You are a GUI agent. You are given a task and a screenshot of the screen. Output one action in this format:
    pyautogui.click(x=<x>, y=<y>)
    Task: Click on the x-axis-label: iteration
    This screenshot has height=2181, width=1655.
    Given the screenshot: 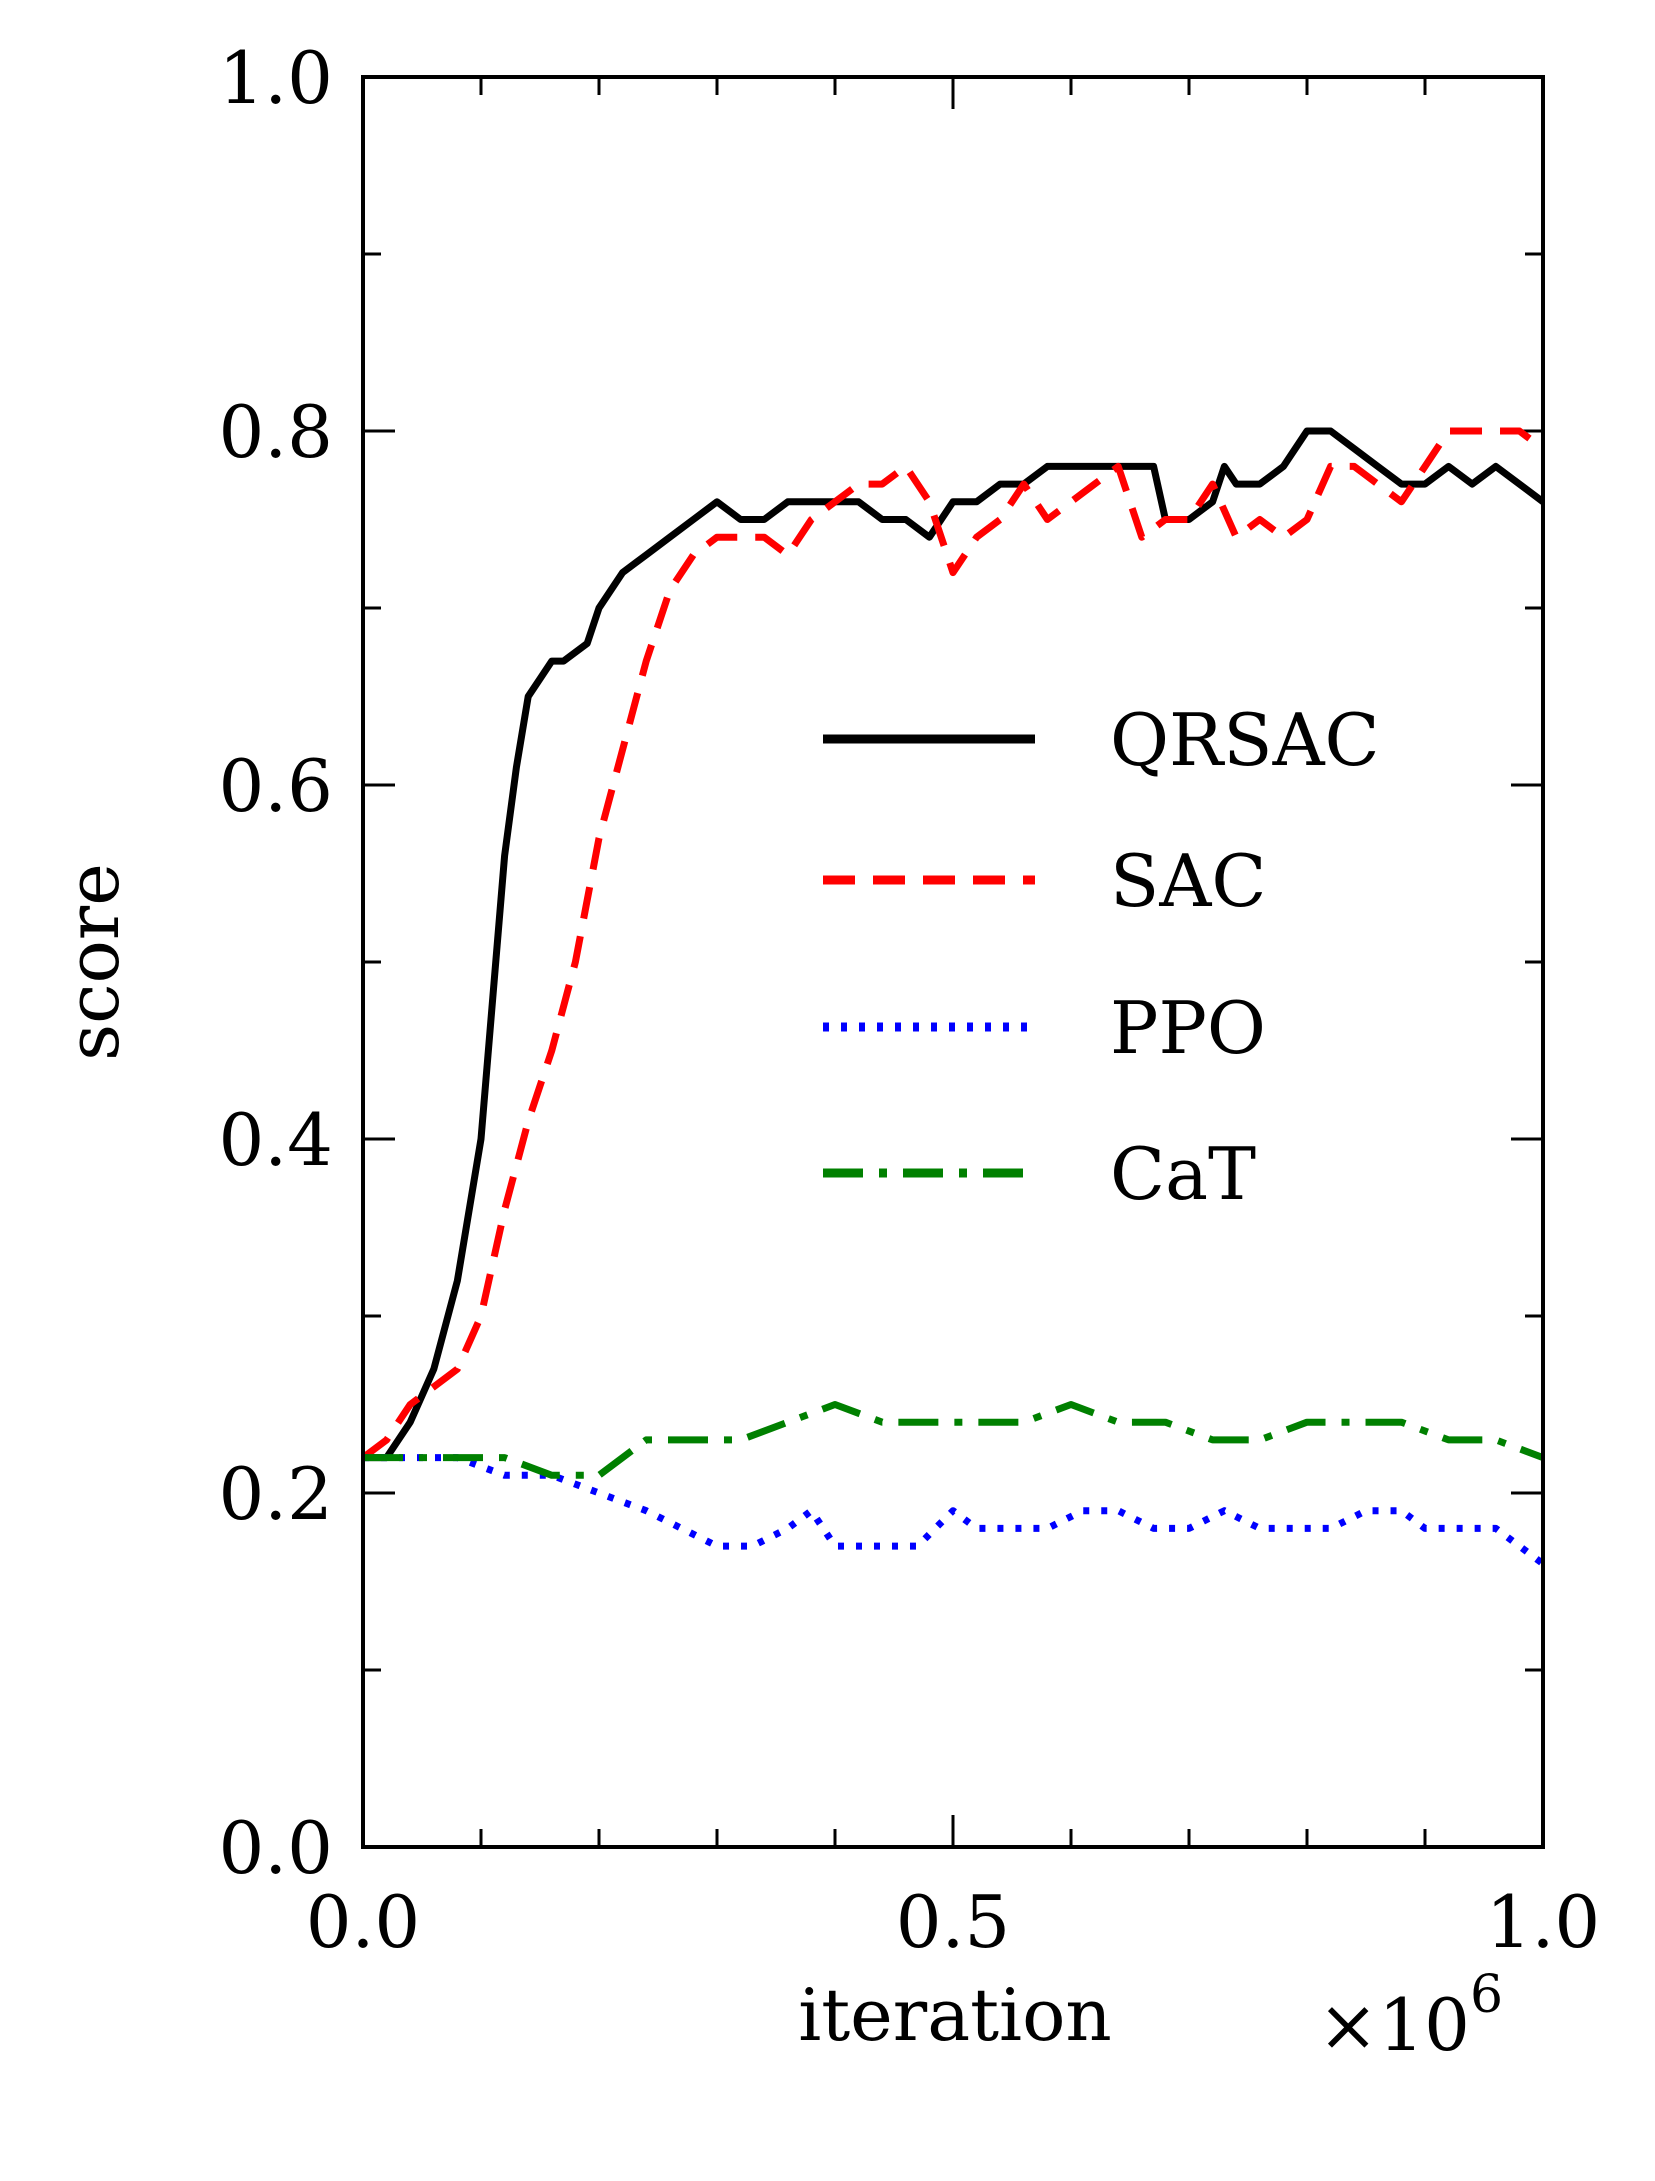 What is the action you would take?
    pyautogui.click(x=955, y=2015)
    